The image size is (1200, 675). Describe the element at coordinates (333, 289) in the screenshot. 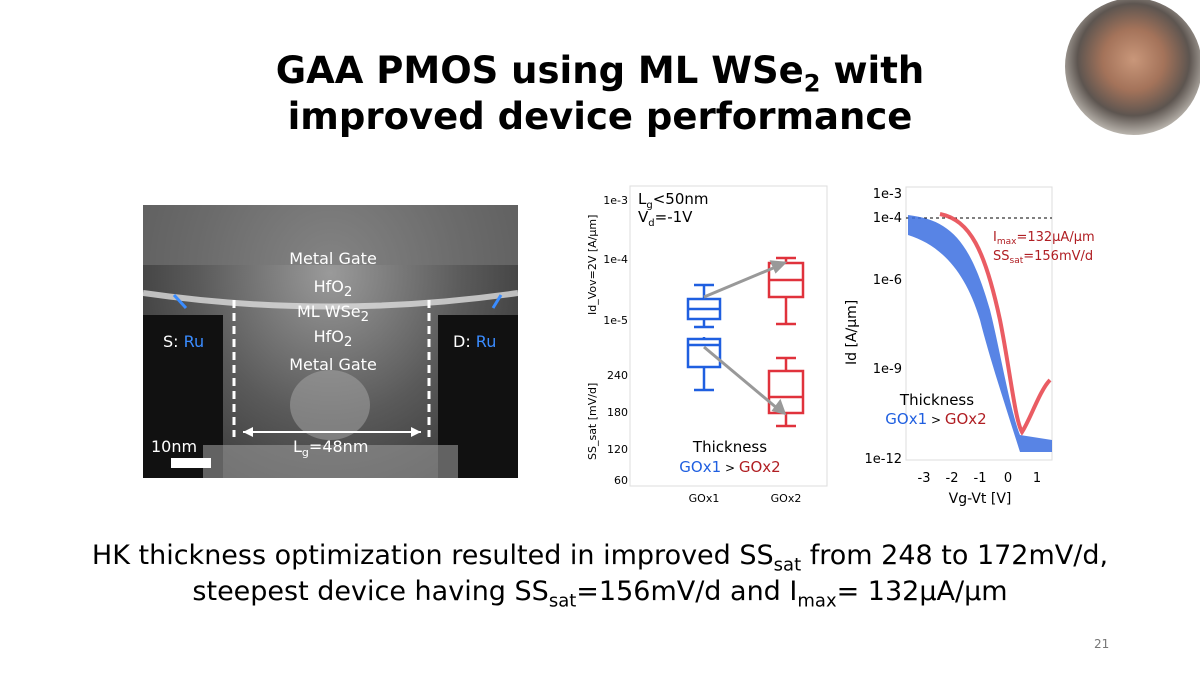

I see `label-hfo2-top: HfO2` at that location.